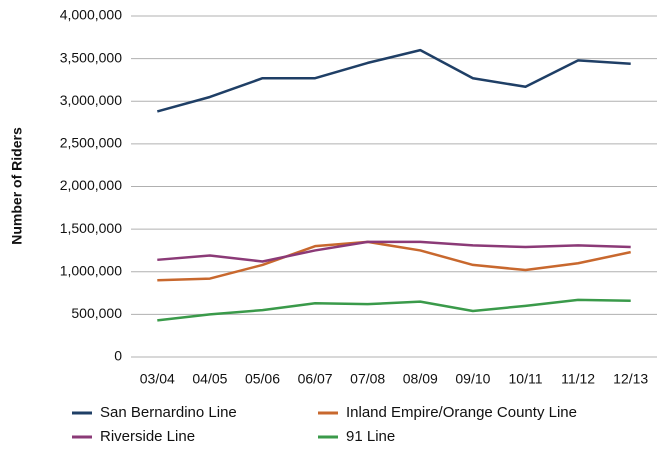 Image resolution: width=657 pixels, height=450 pixels. What do you see at coordinates (420, 379) in the screenshot?
I see `x-tick-label: 08/09` at bounding box center [420, 379].